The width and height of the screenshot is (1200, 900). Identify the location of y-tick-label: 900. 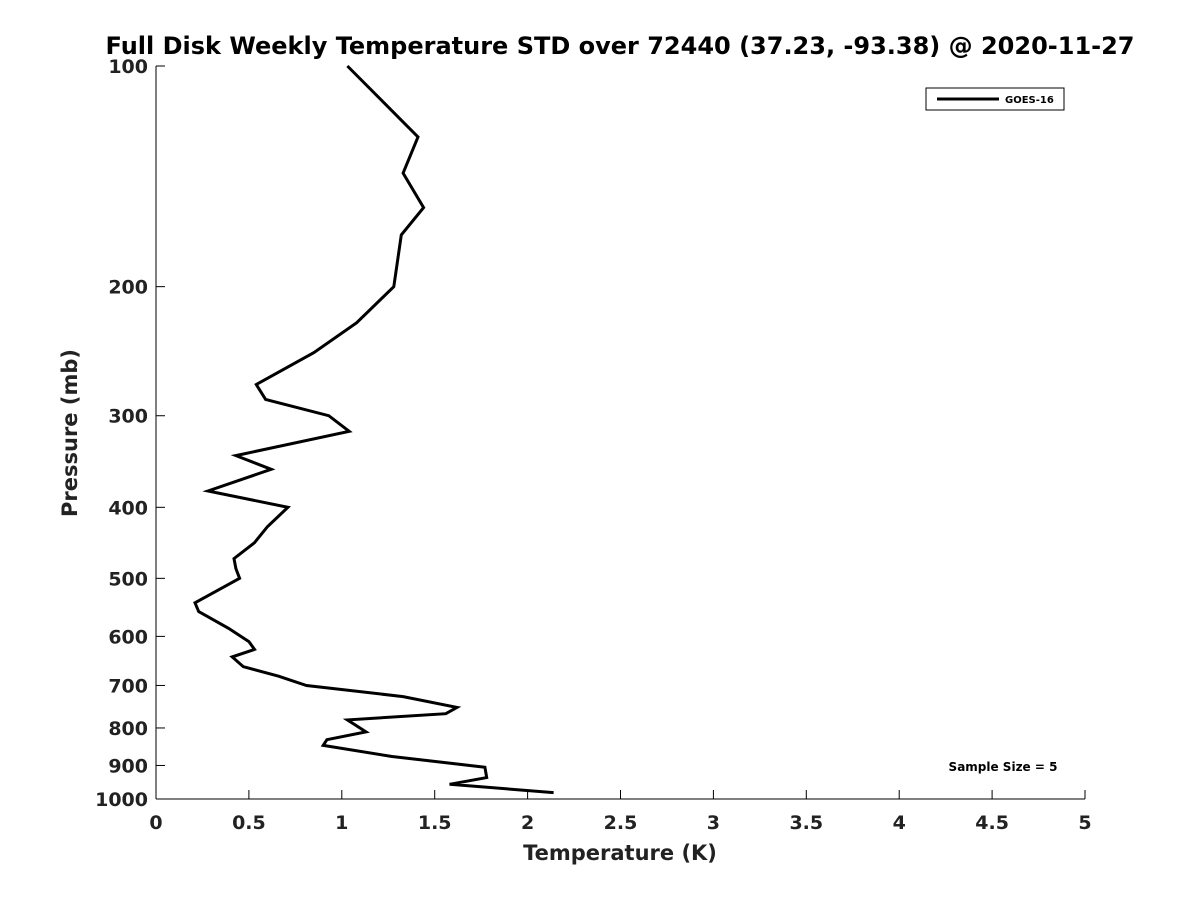
(128, 766).